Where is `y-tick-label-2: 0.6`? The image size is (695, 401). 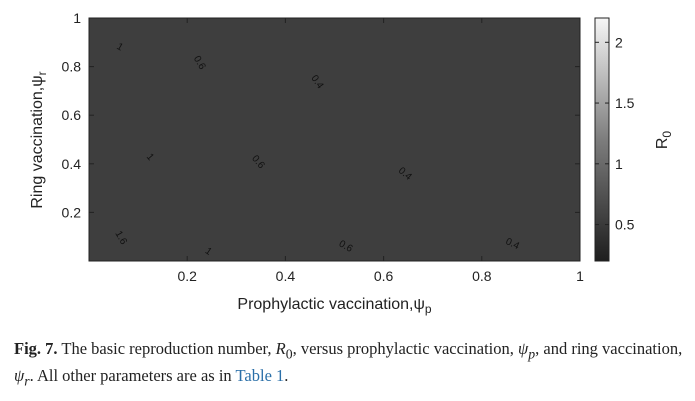 y-tick-label-2: 0.6 is located at coordinates (72, 115).